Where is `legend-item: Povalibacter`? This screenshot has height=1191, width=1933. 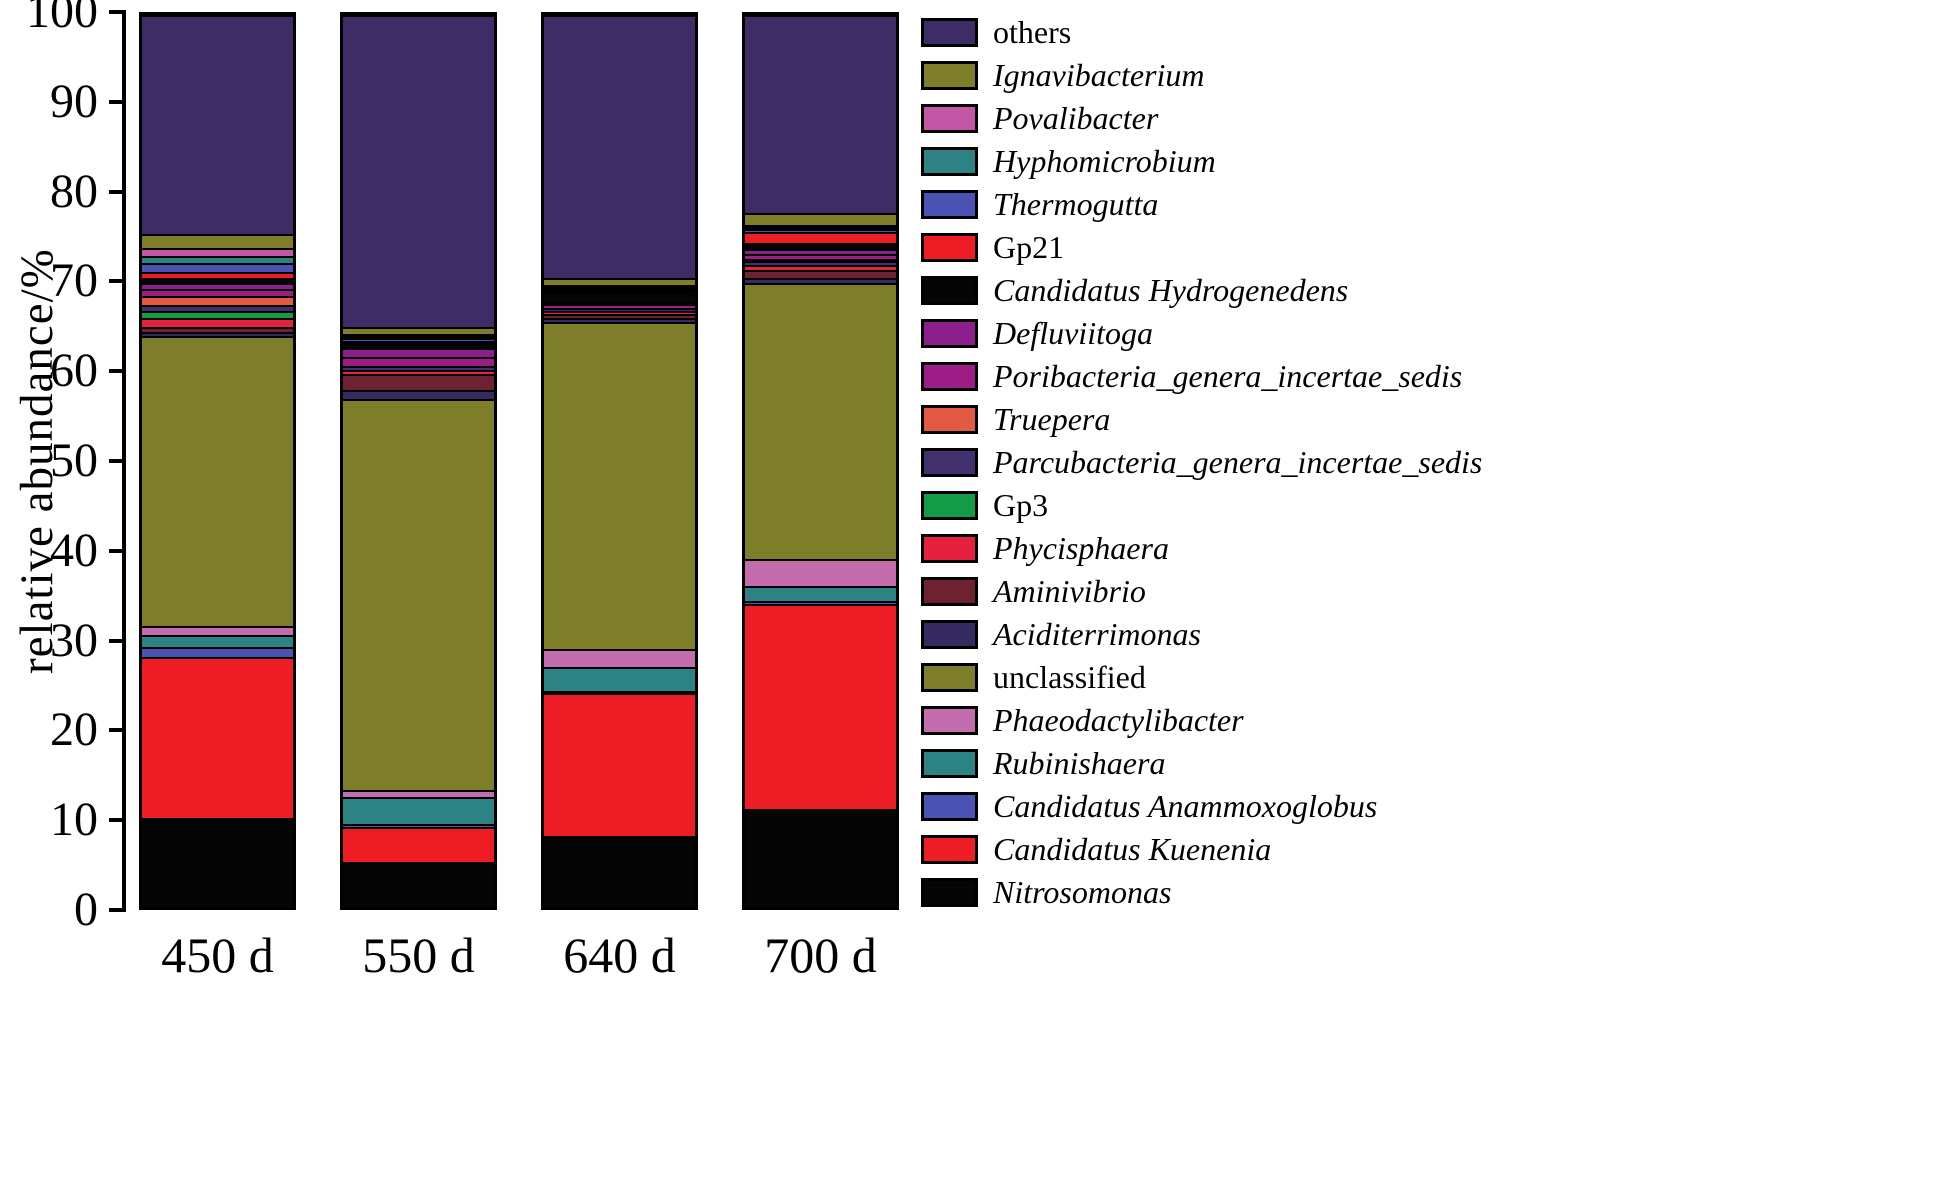
legend-item: Povalibacter is located at coordinates (1201, 118).